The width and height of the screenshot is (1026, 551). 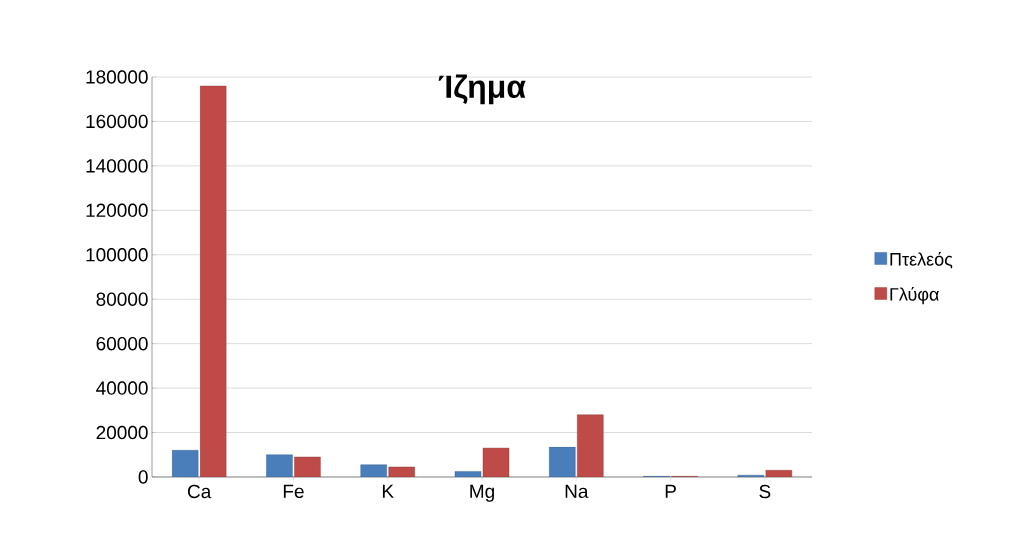 What do you see at coordinates (670, 491) in the screenshot?
I see `x-tick-label: P` at bounding box center [670, 491].